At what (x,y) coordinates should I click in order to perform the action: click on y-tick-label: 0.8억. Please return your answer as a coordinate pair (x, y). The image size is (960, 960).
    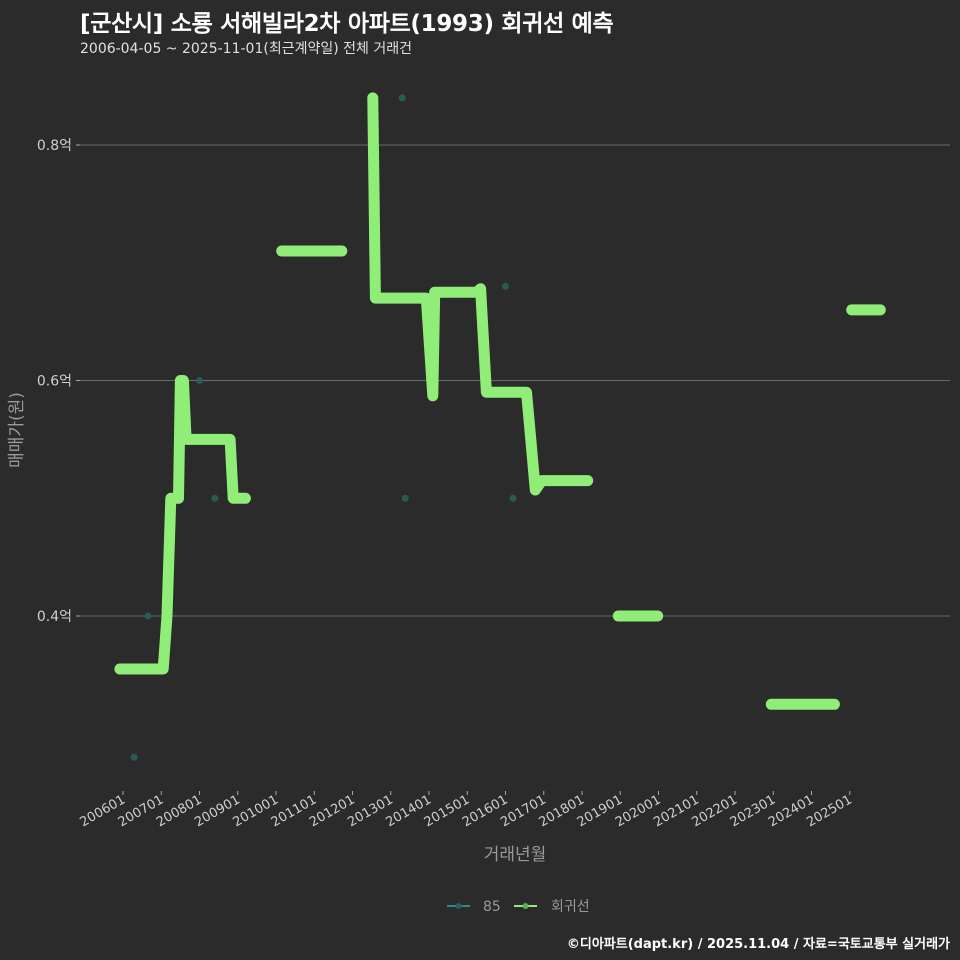
    Looking at the image, I should click on (54, 146).